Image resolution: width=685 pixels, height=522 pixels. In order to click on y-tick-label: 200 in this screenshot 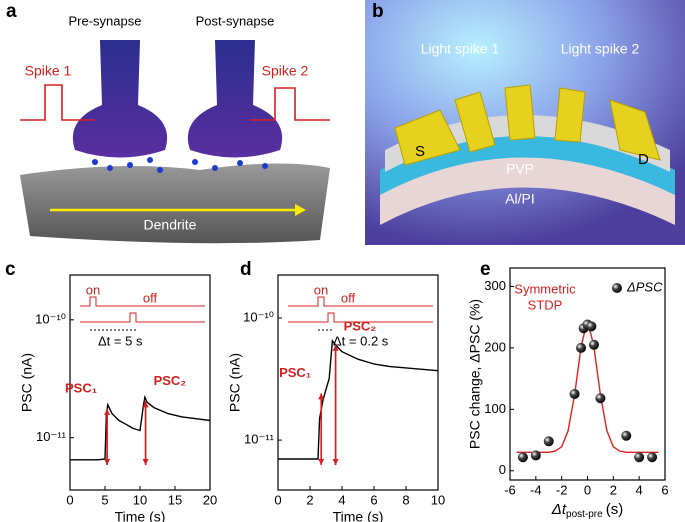, I will do `click(495, 346)`.